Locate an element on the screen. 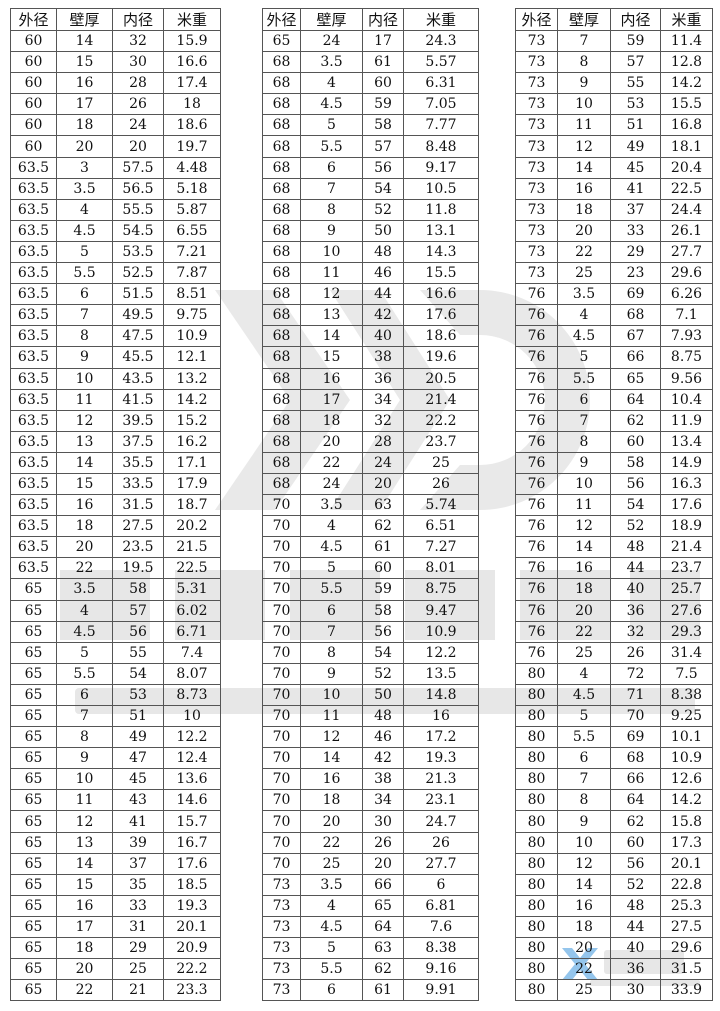 Image resolution: width=720 pixels, height=1011 pixels. cell-weight-per-meter: 22.5 is located at coordinates (192, 568).